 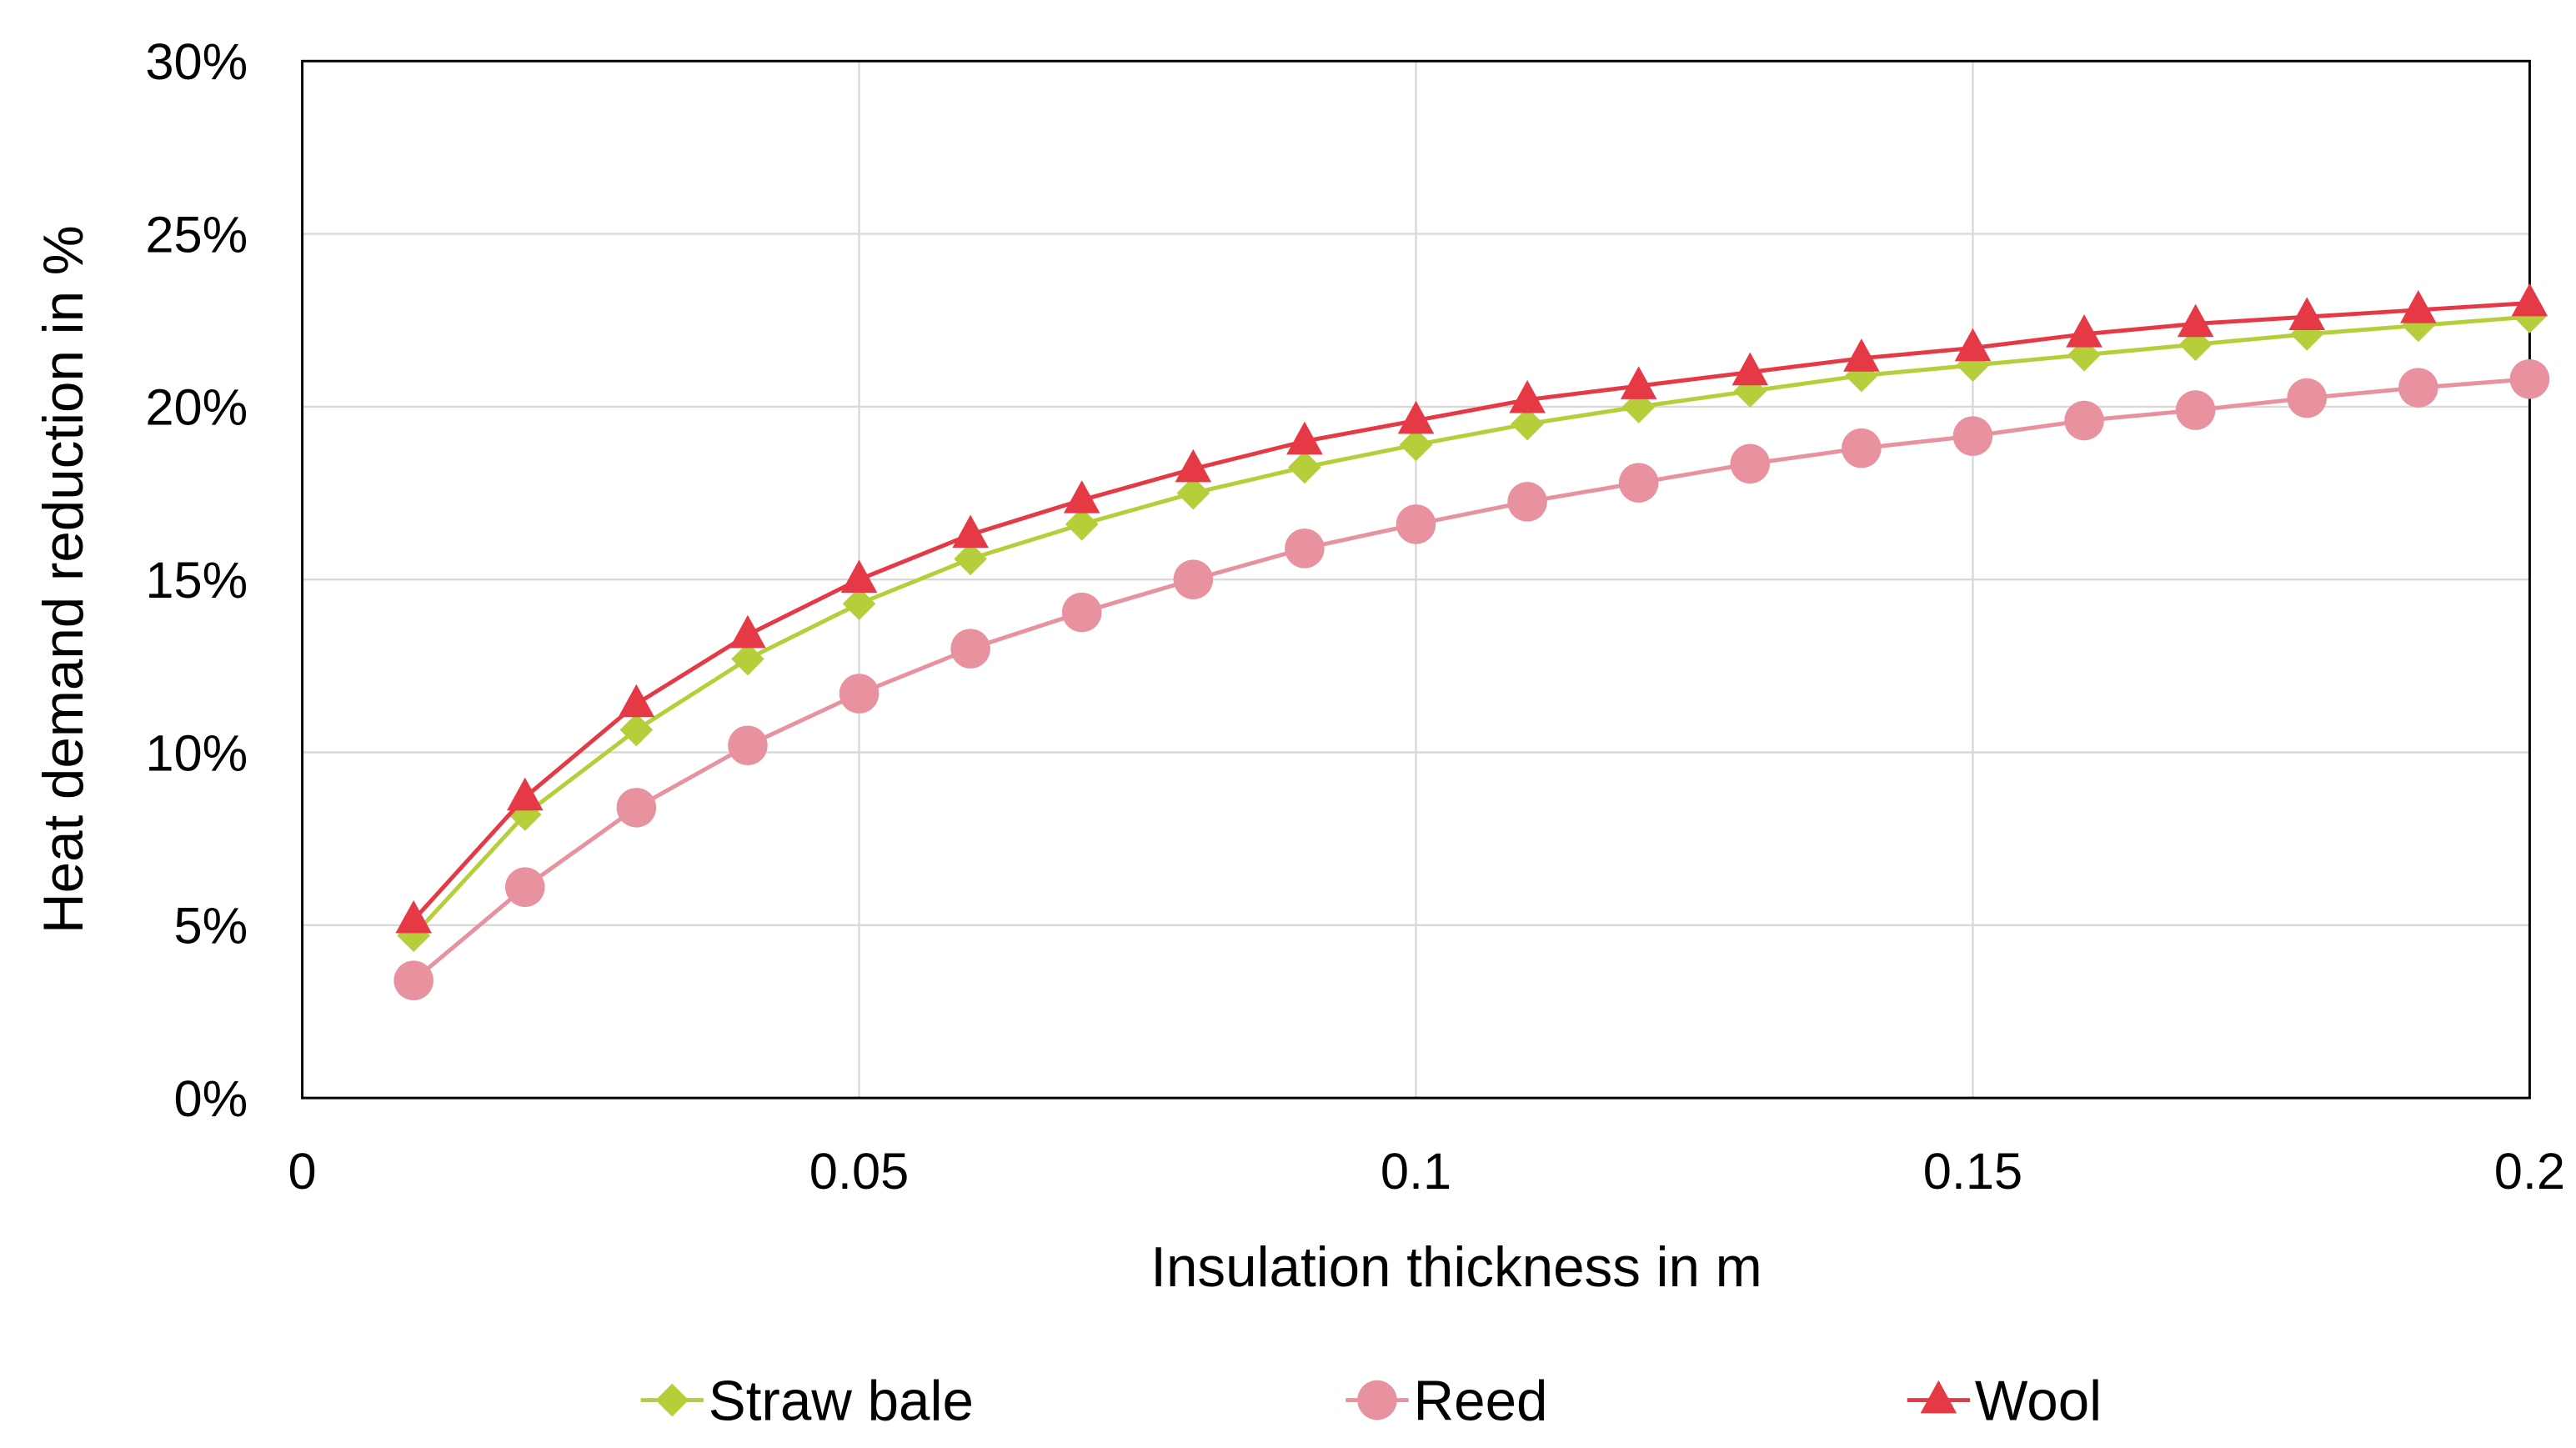 I want to click on y-axis-ticks: 0% 5% 10% 15% 20% 25% 30%, so click(x=196, y=581).